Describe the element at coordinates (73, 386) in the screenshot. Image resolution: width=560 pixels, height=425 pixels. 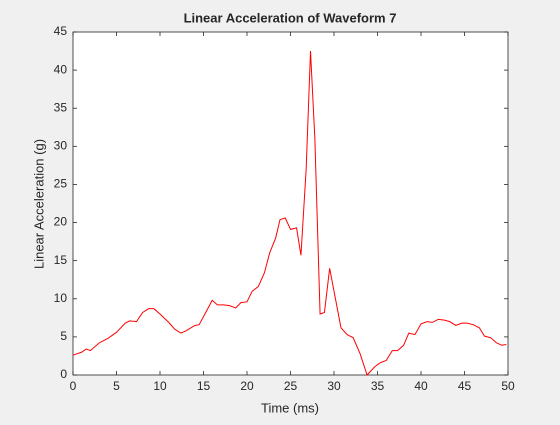
I see `x-tick-label: 0` at that location.